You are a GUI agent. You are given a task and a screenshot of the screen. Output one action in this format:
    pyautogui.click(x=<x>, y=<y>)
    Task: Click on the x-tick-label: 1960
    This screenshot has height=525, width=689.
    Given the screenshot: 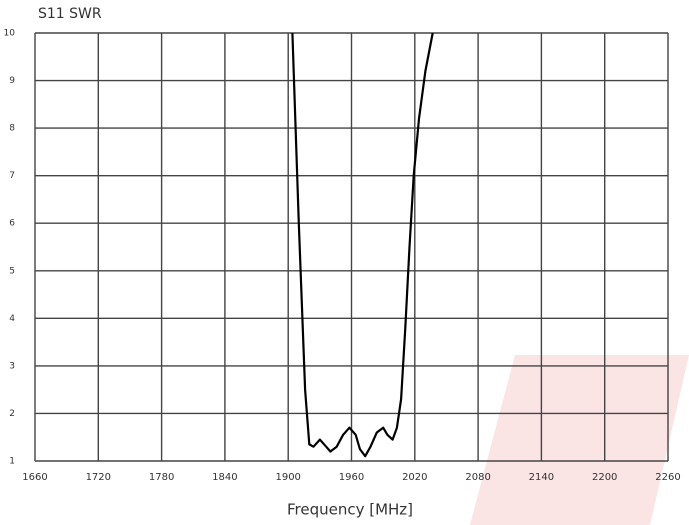 What is the action you would take?
    pyautogui.click(x=351, y=477)
    